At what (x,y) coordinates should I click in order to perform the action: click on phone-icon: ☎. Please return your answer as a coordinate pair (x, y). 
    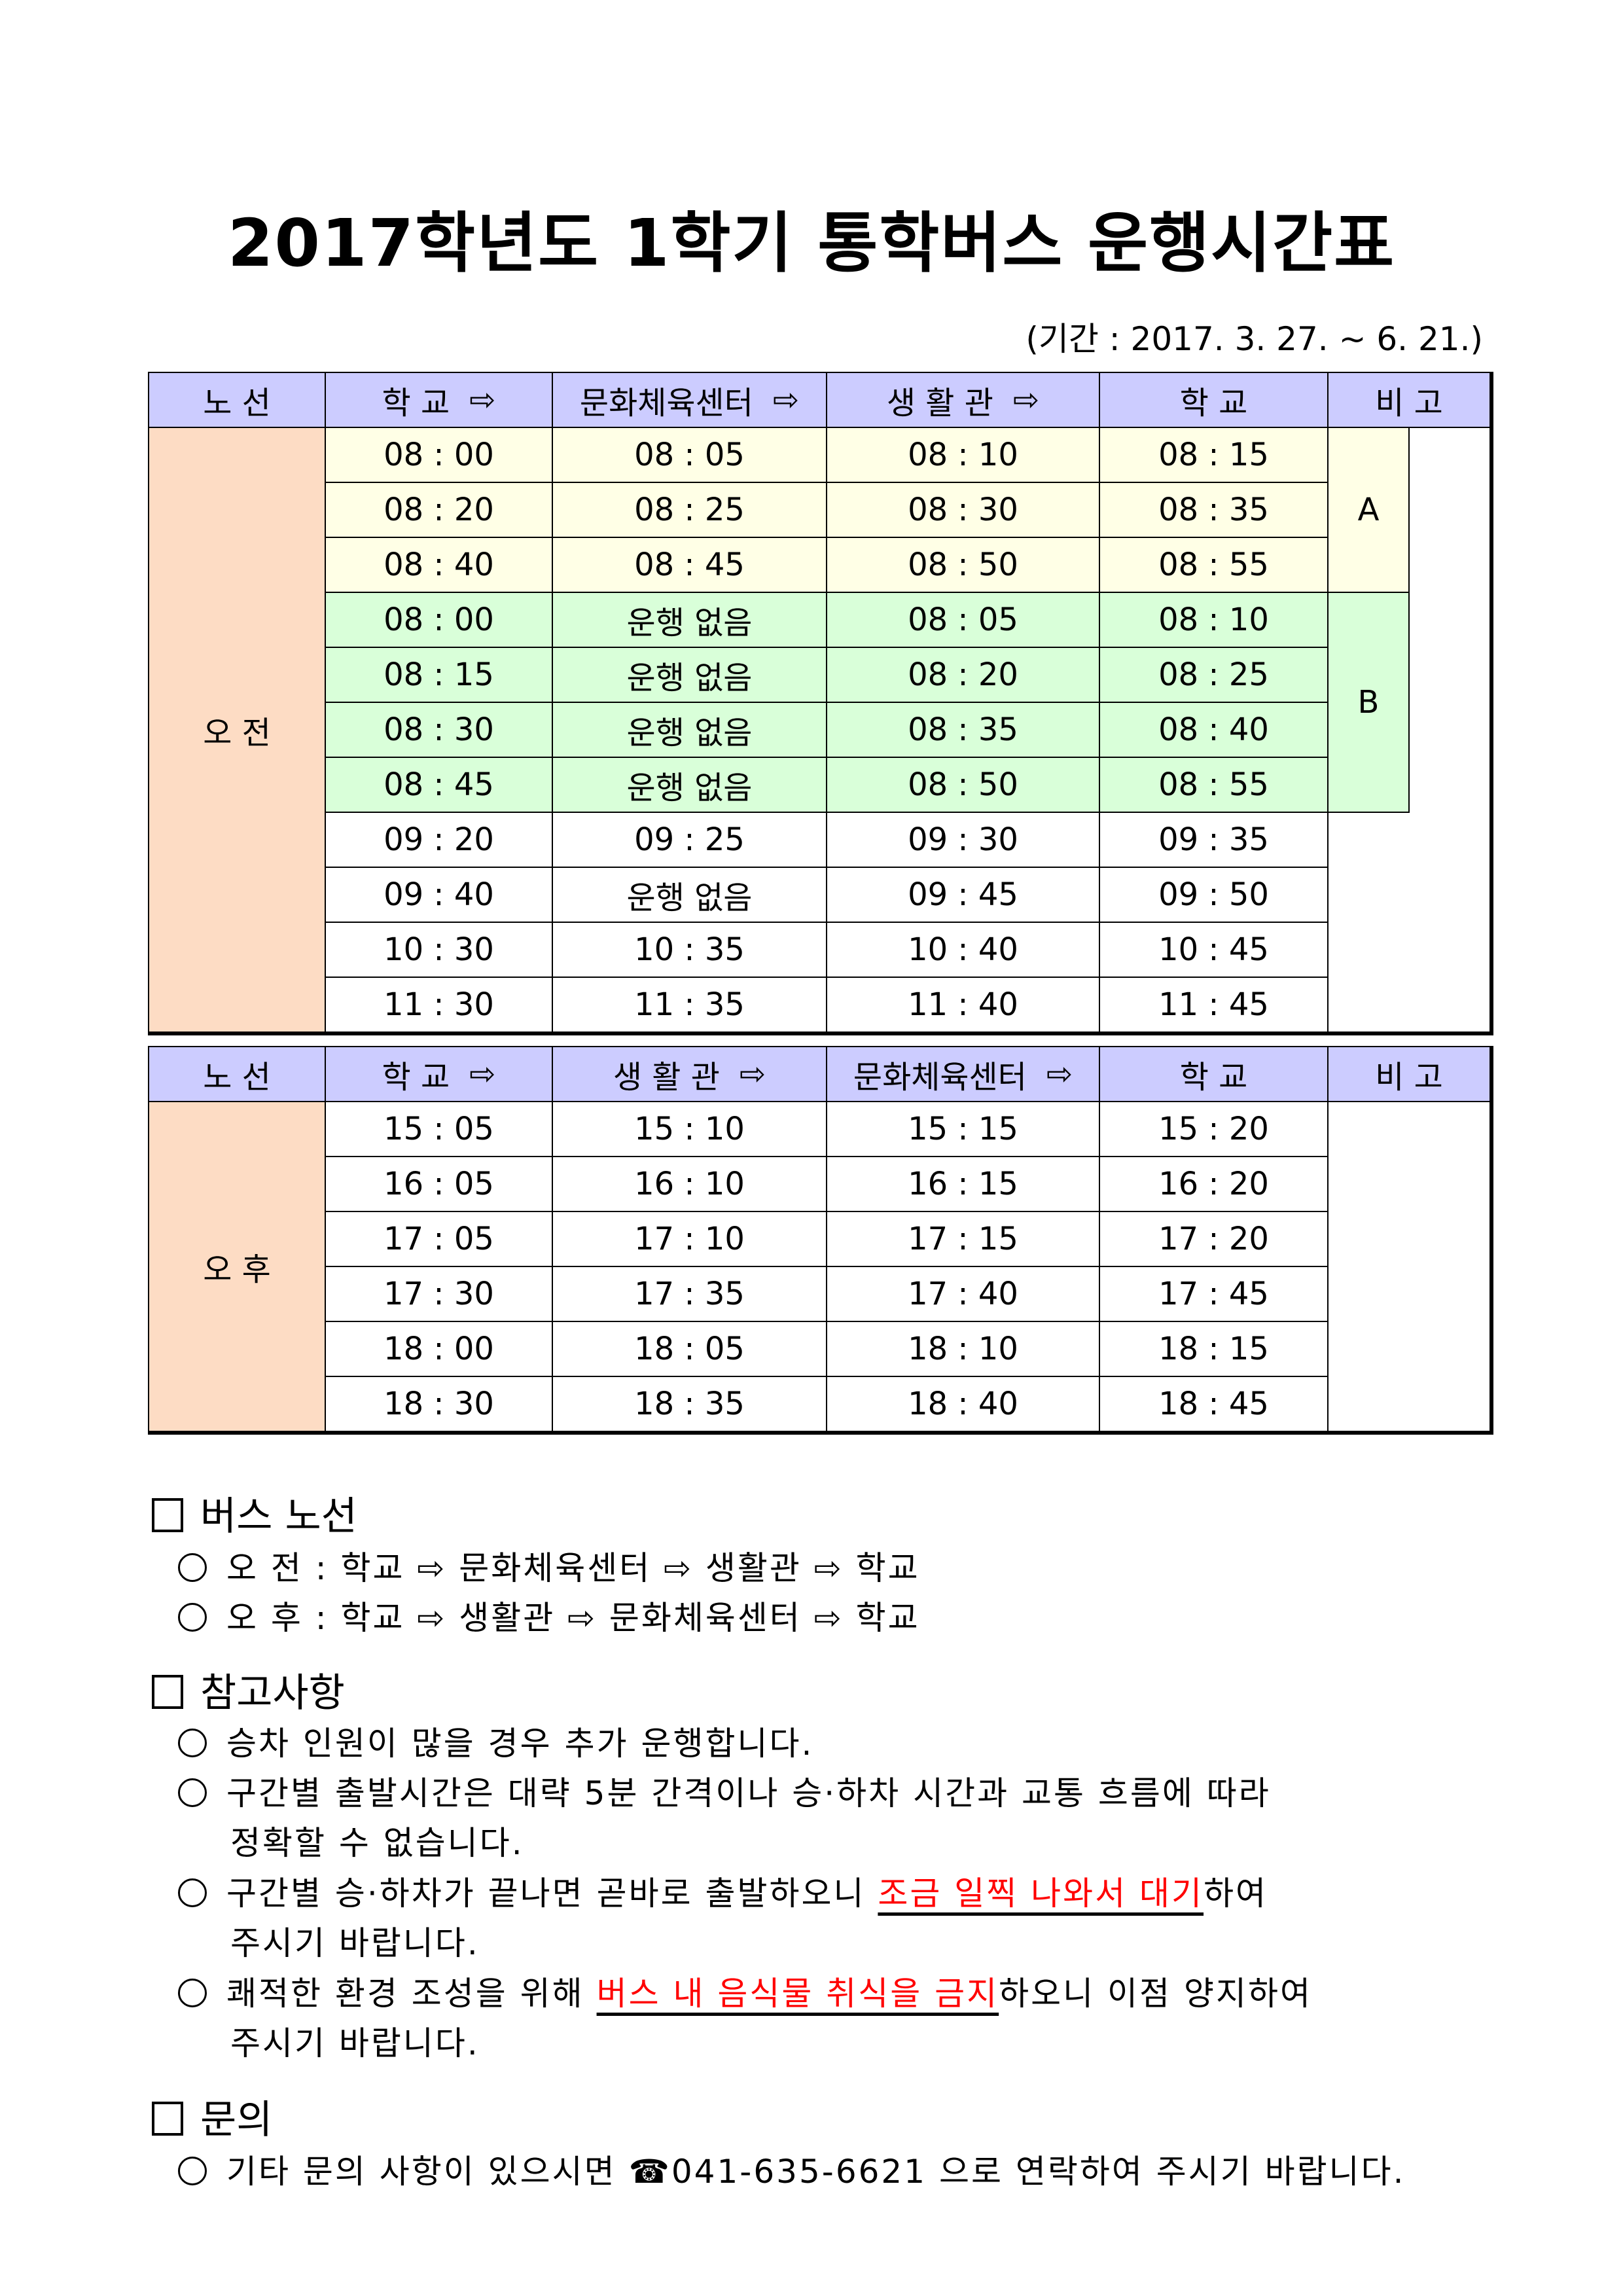
    Looking at the image, I should click on (649, 2172).